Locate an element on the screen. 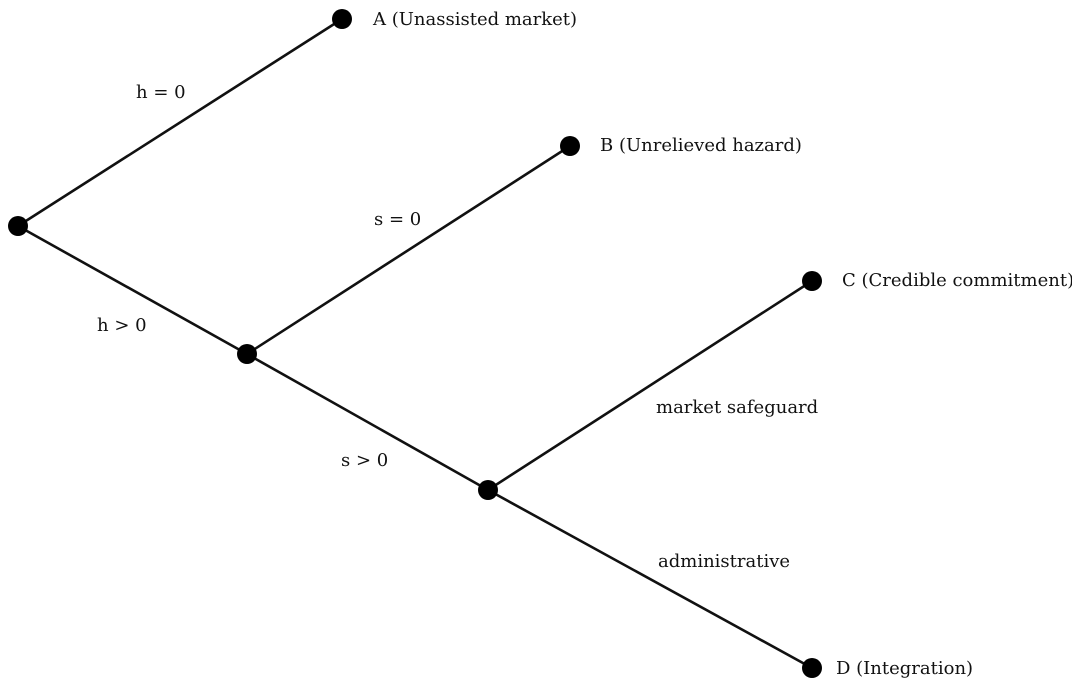 The image size is (1072, 681). edge-n1-to-n2 is located at coordinates (367, 422).